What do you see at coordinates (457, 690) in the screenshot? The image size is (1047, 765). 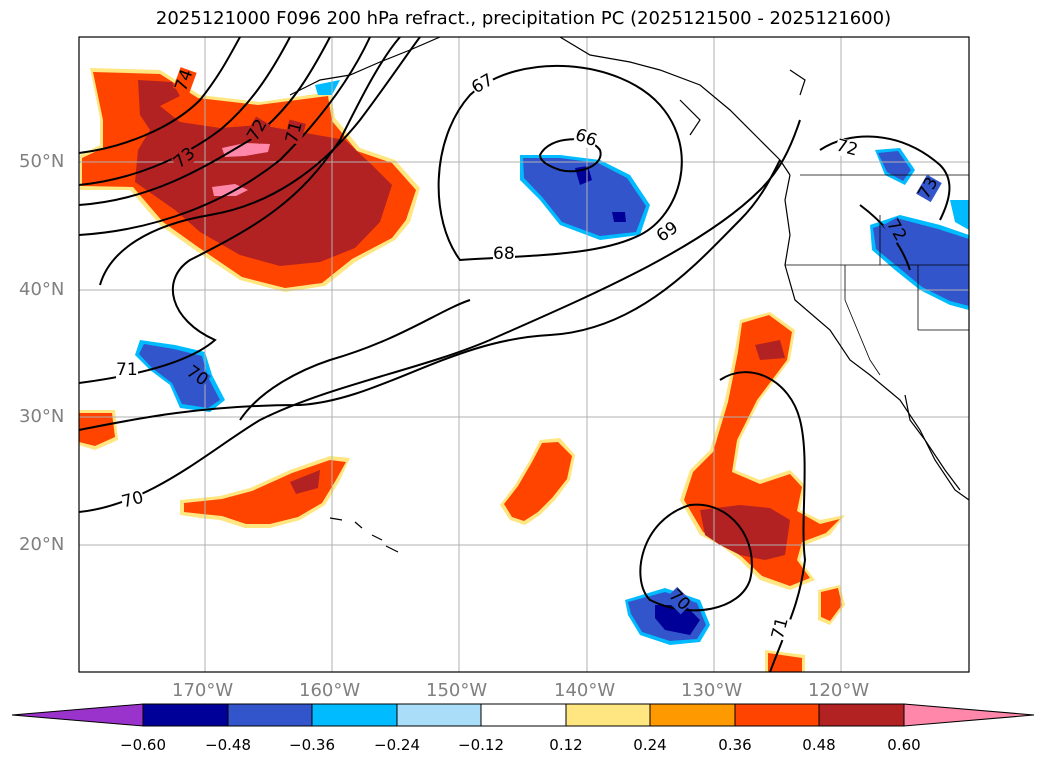 I see `lon-label-150w: 150°W` at bounding box center [457, 690].